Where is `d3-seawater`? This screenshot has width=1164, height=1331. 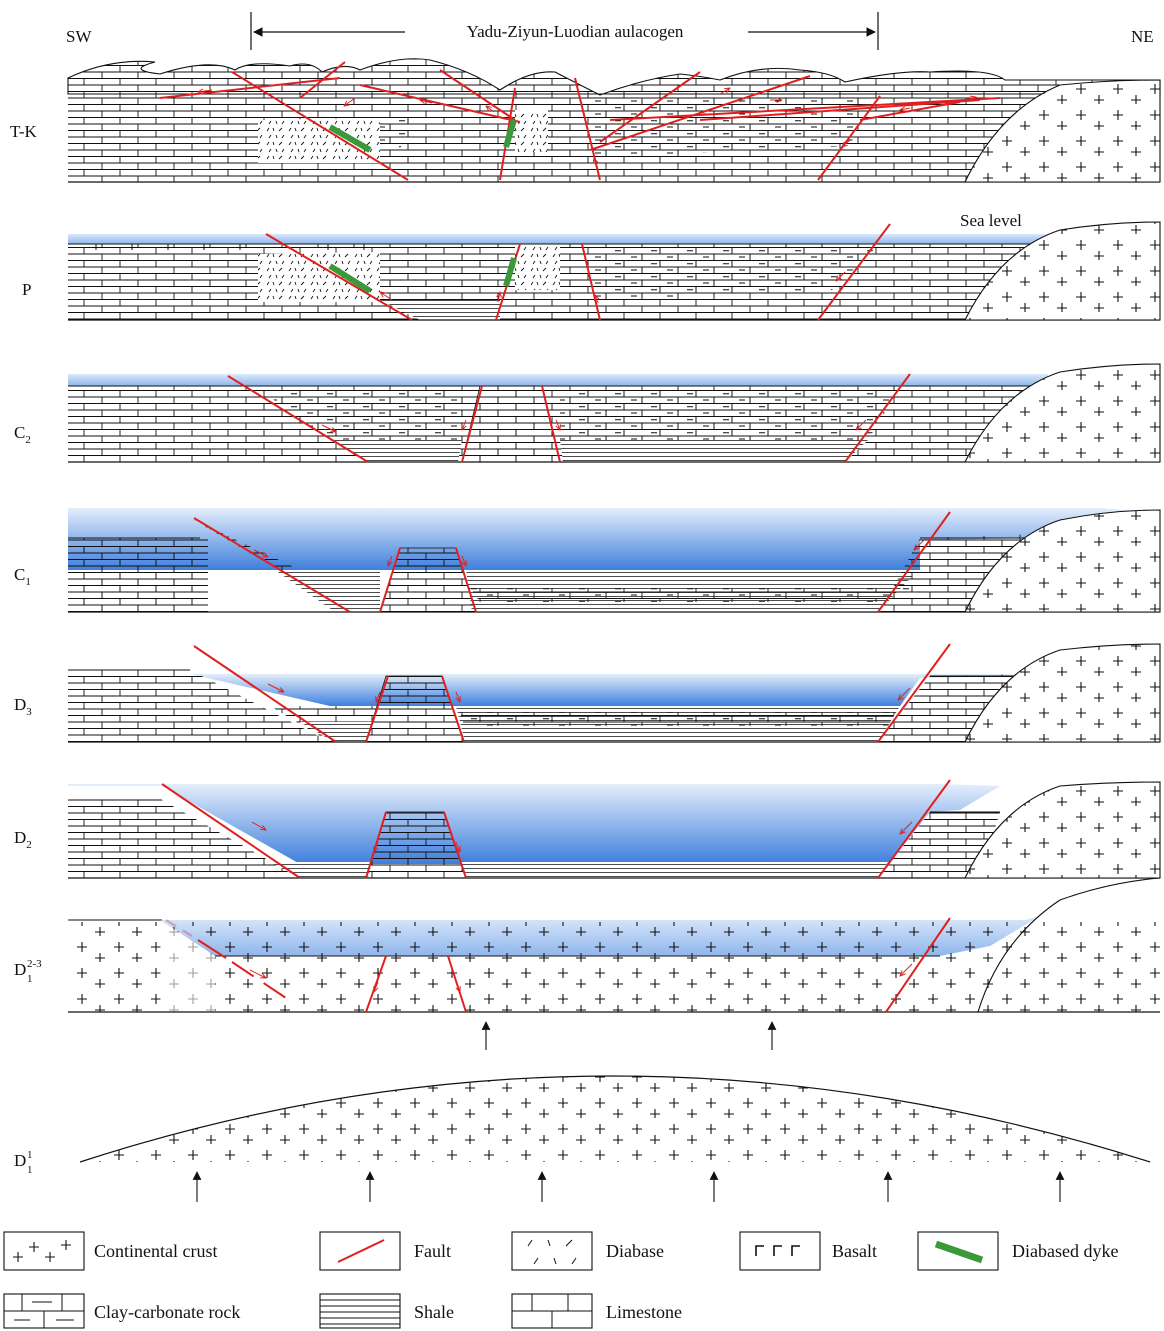
d3-seawater is located at coordinates (610, 690).